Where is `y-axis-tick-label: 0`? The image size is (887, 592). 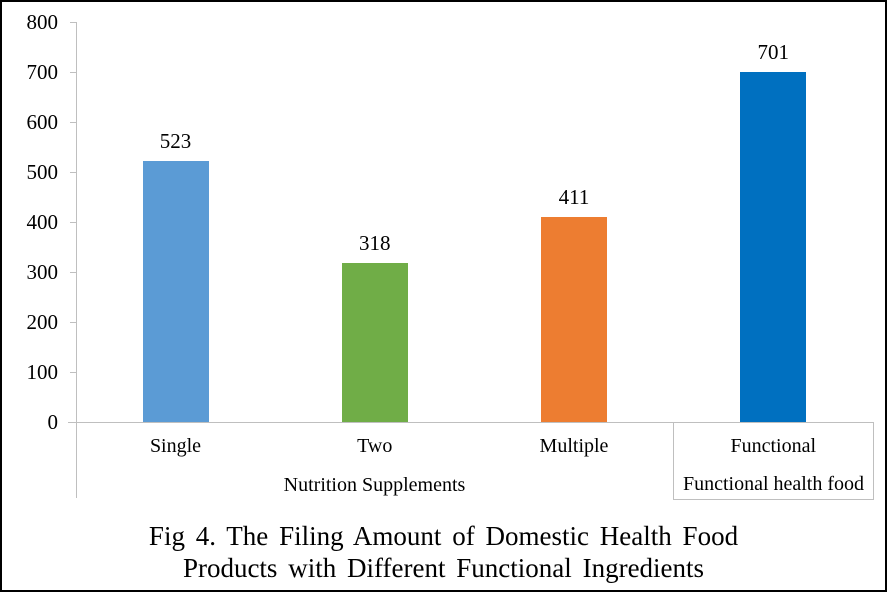
y-axis-tick-label: 0 is located at coordinates (53, 422).